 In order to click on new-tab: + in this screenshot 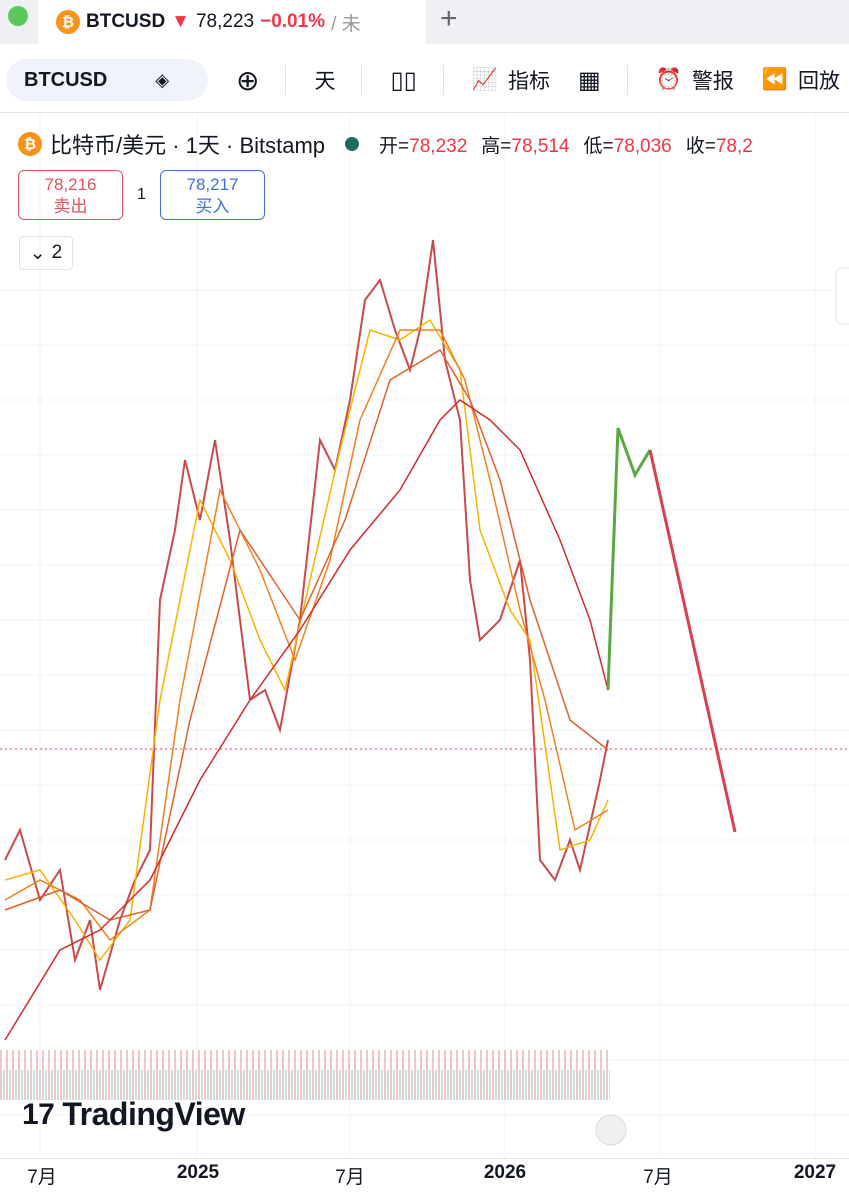, I will do `click(449, 18)`.